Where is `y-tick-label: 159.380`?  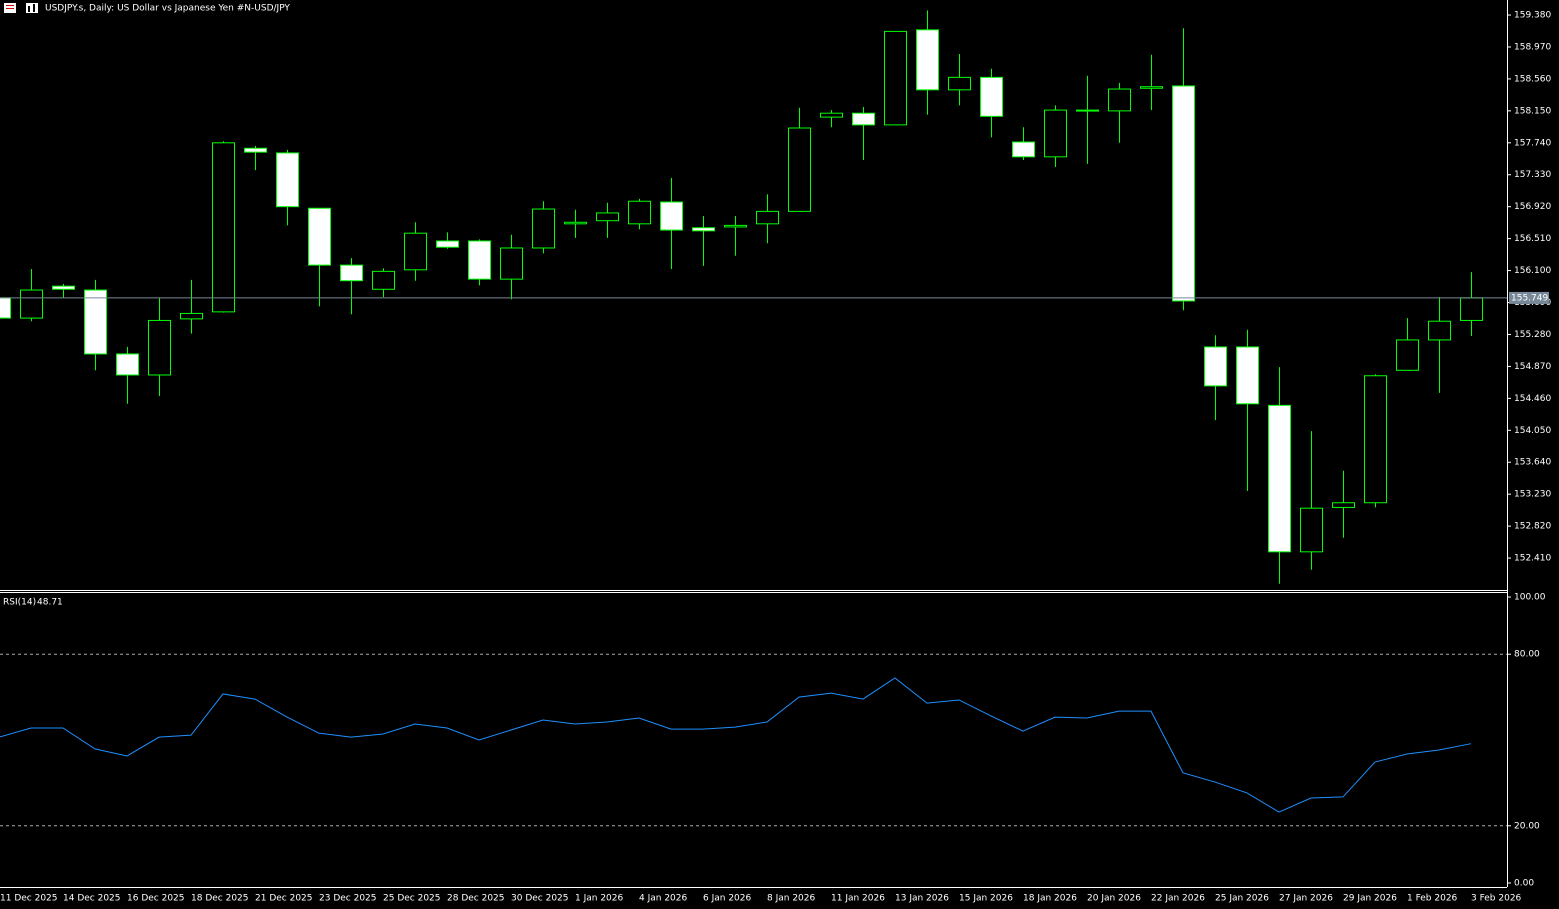 y-tick-label: 159.380 is located at coordinates (1532, 16).